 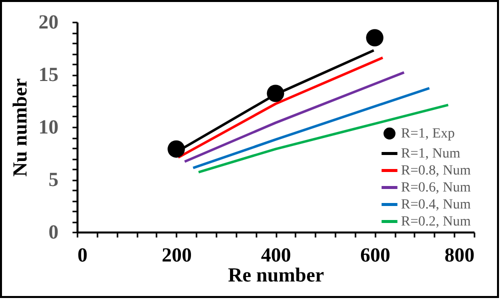 What do you see at coordinates (375, 255) in the screenshot?
I see `x-tick-label: 600` at bounding box center [375, 255].